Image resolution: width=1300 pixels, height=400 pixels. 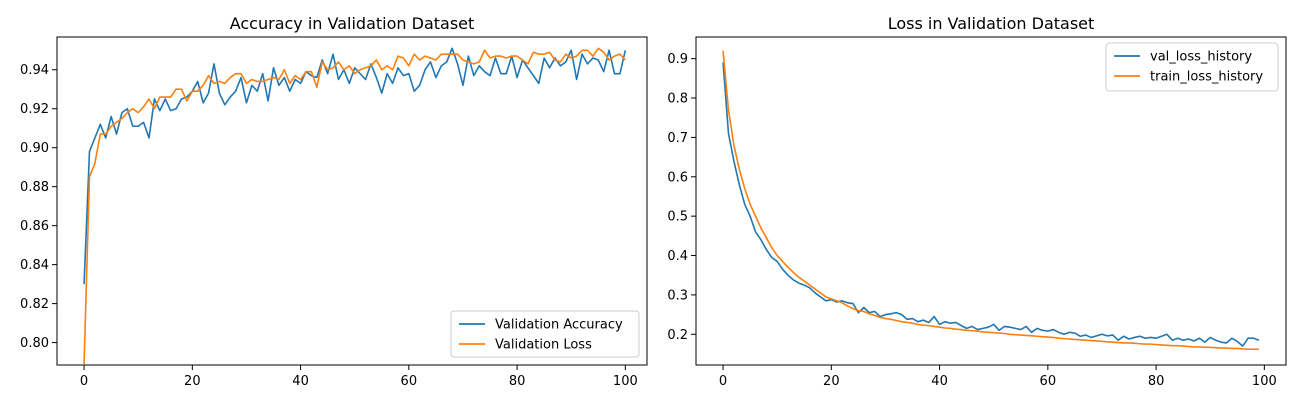 I want to click on y-tick-label: 0.6, so click(x=677, y=177).